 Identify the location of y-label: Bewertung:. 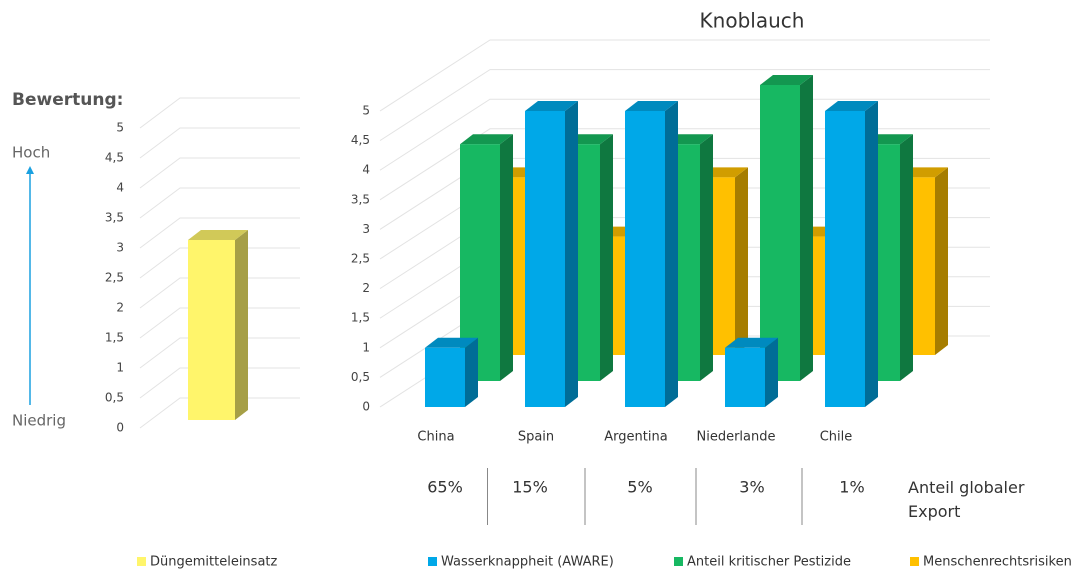
(67, 100).